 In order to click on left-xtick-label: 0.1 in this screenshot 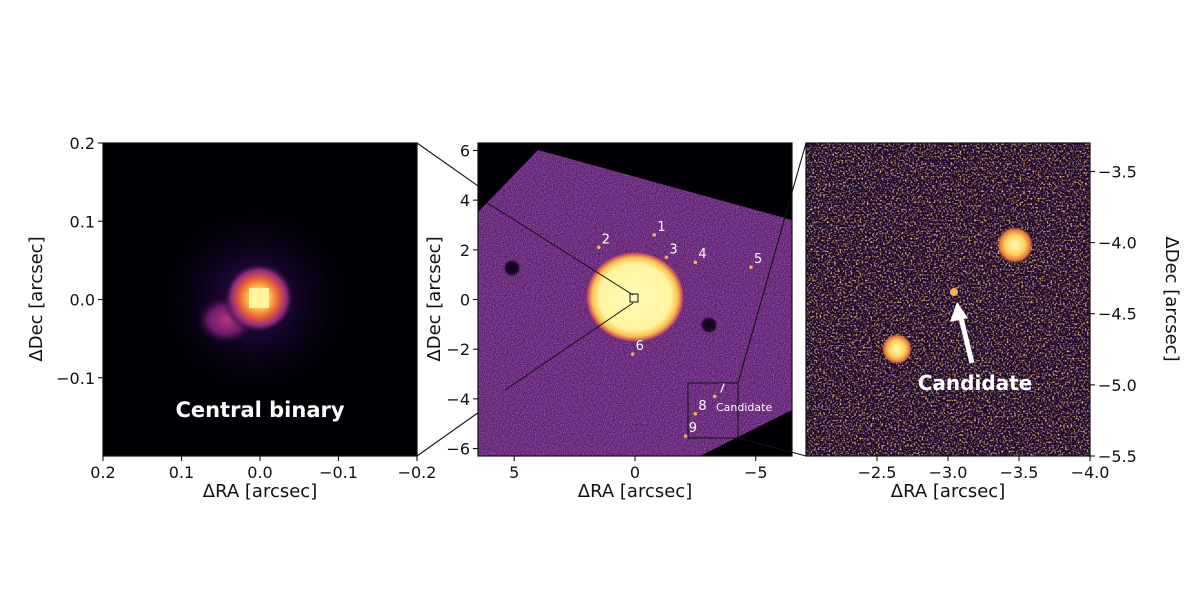, I will do `click(181, 472)`.